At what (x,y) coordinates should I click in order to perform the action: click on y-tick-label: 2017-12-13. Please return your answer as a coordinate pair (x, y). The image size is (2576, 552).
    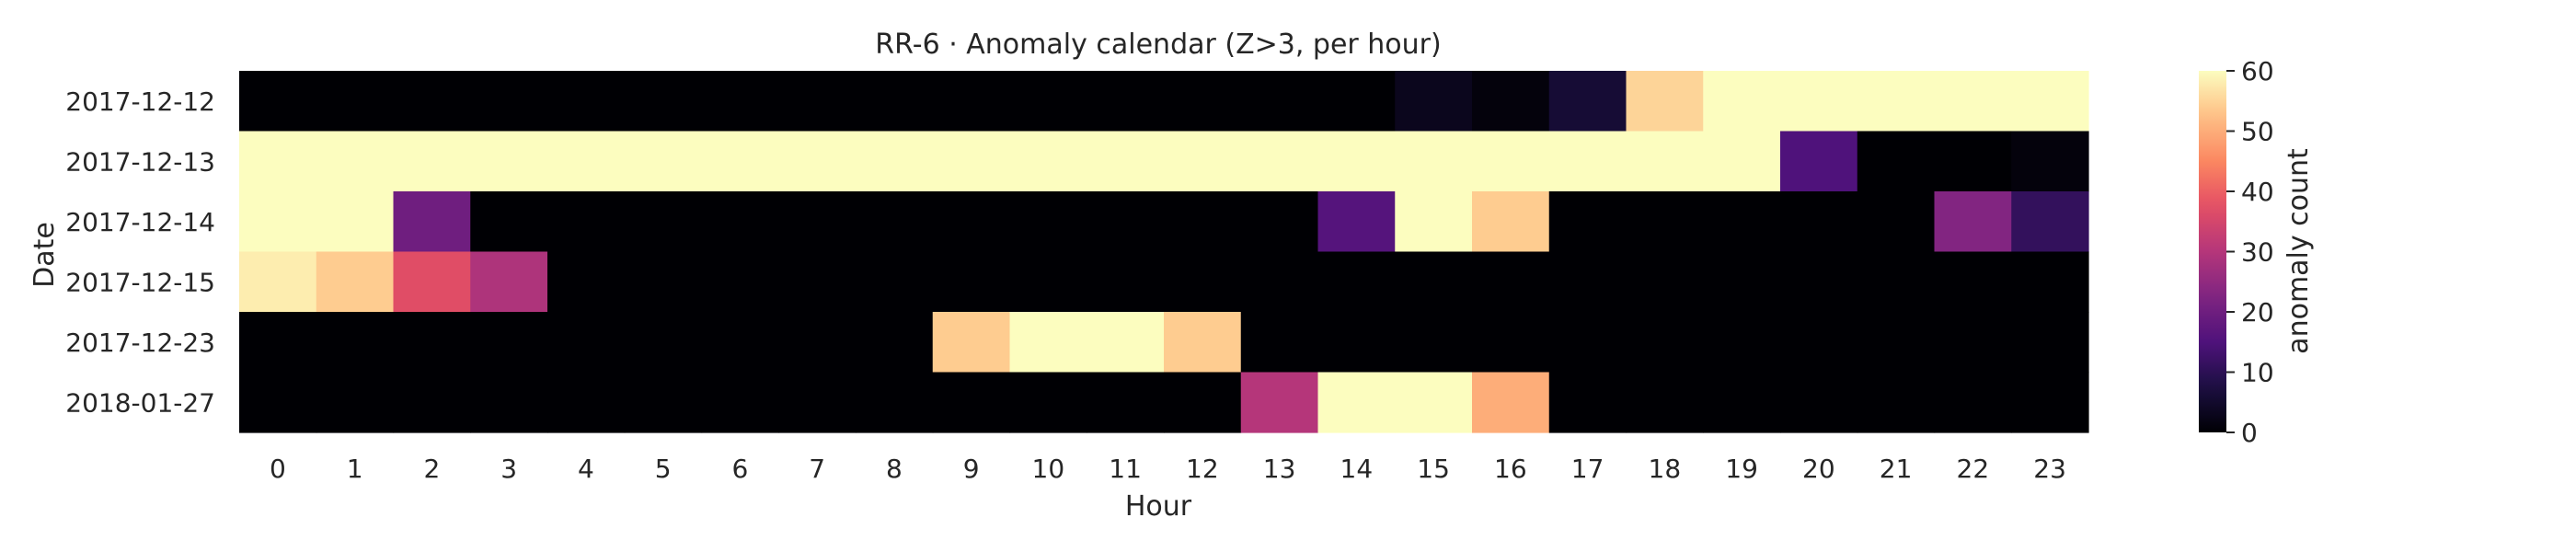
    Looking at the image, I should click on (140, 161).